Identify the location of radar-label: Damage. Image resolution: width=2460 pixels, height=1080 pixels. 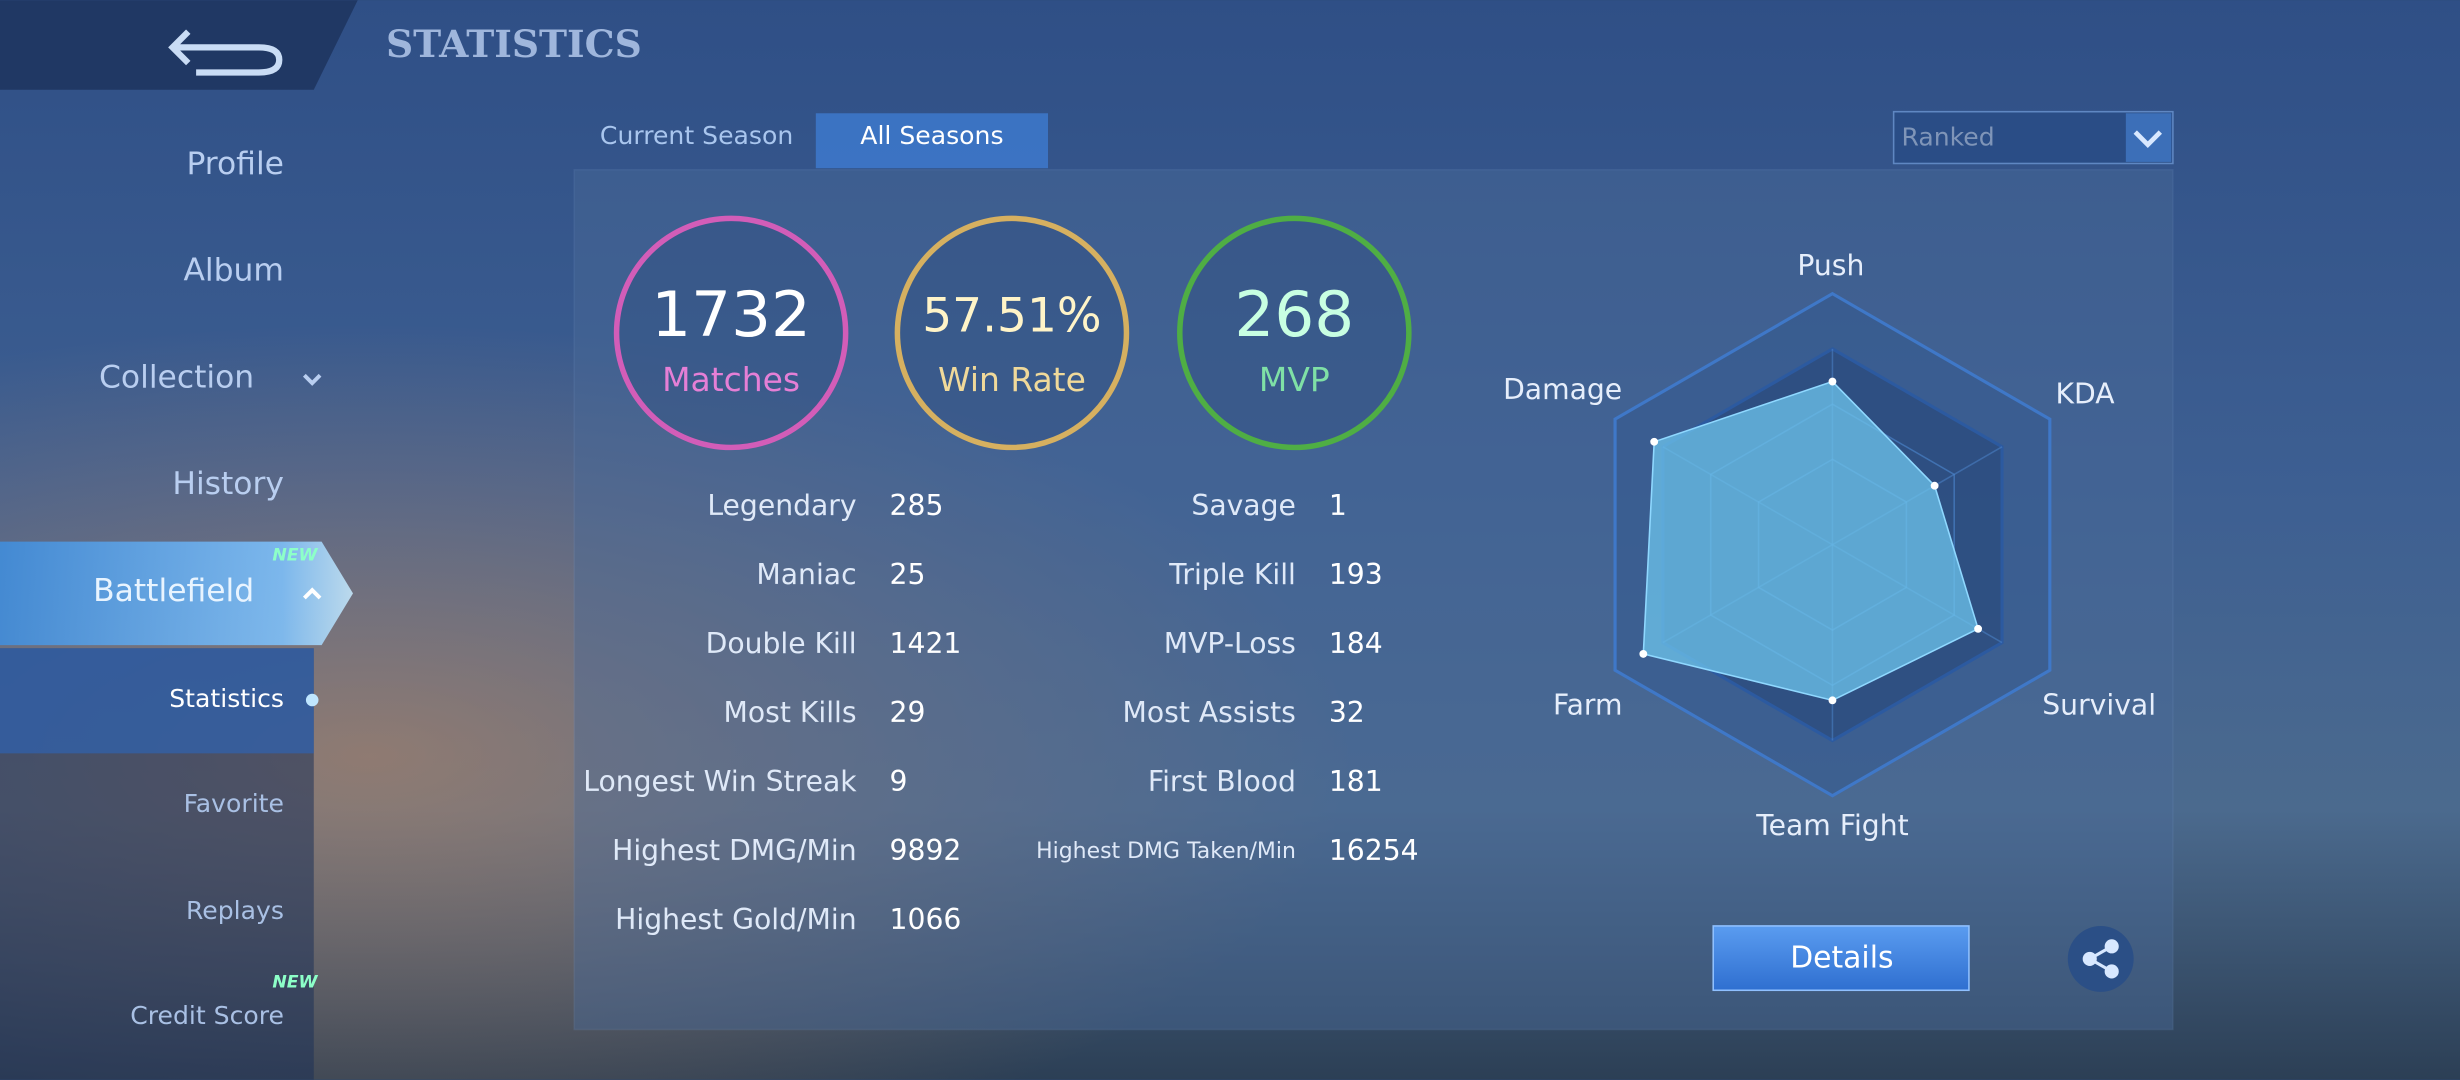
(1562, 389).